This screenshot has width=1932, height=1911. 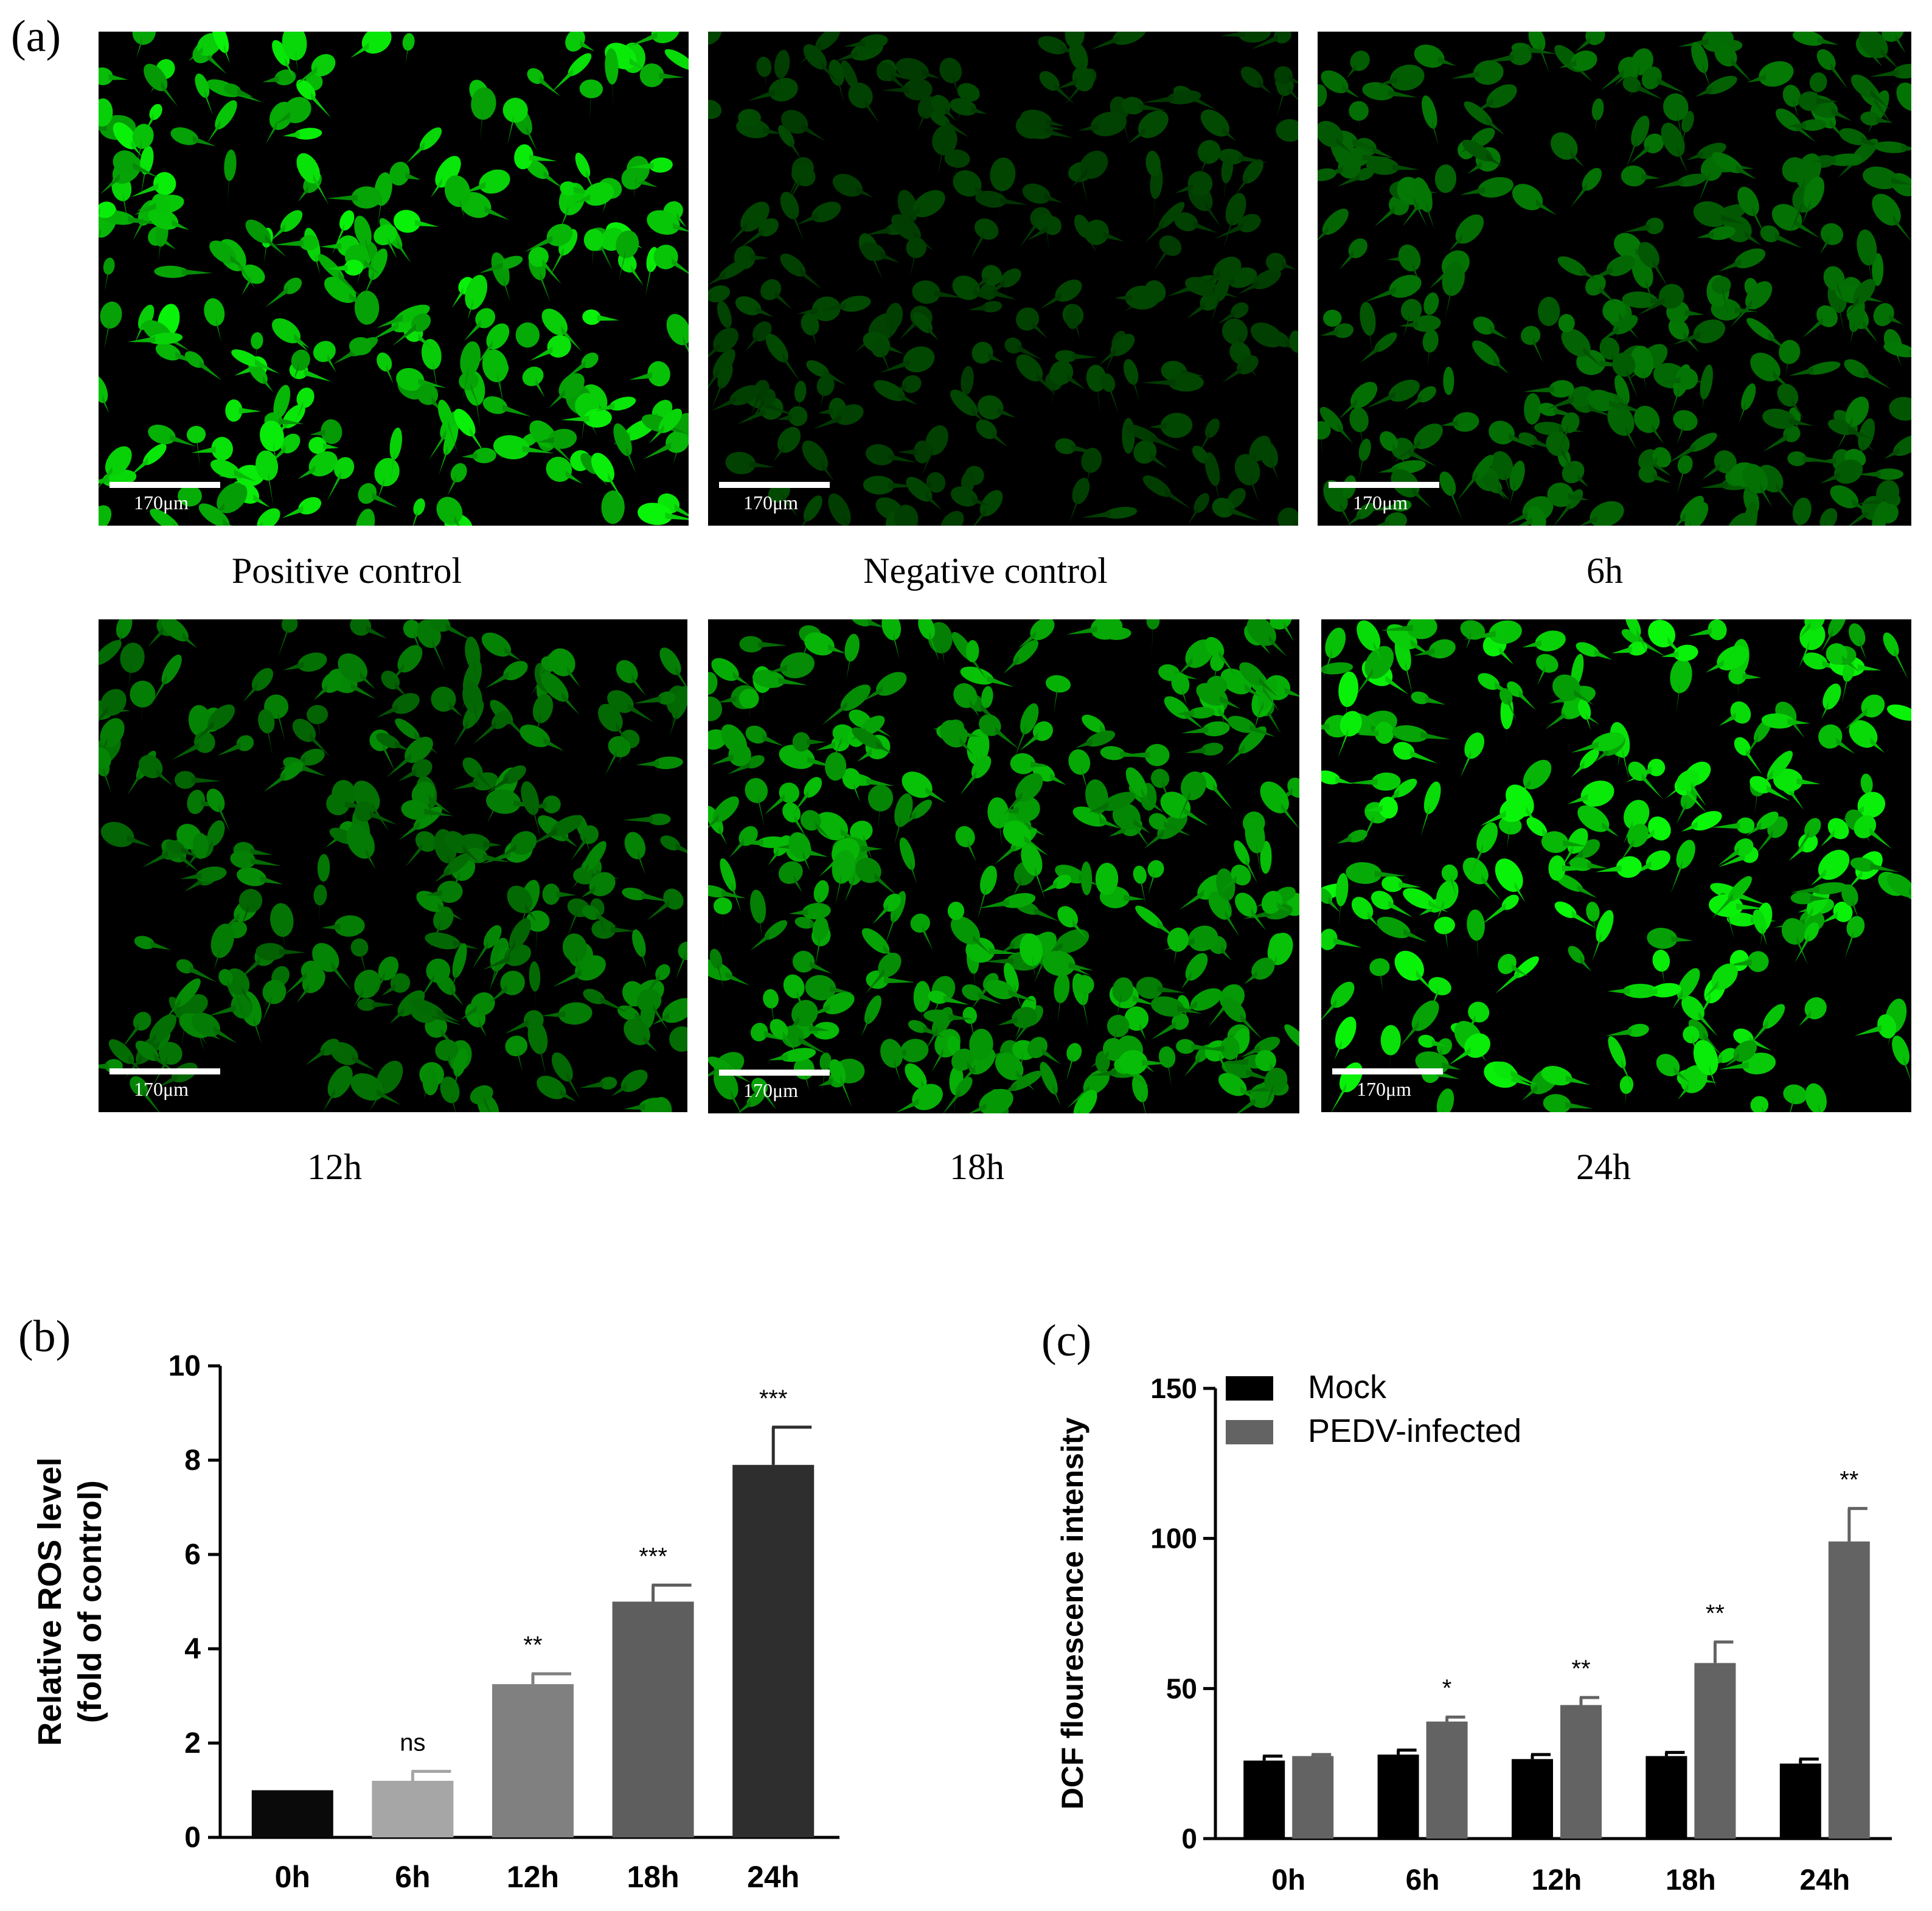 What do you see at coordinates (1666, 1797) in the screenshot?
I see `bar-mock` at bounding box center [1666, 1797].